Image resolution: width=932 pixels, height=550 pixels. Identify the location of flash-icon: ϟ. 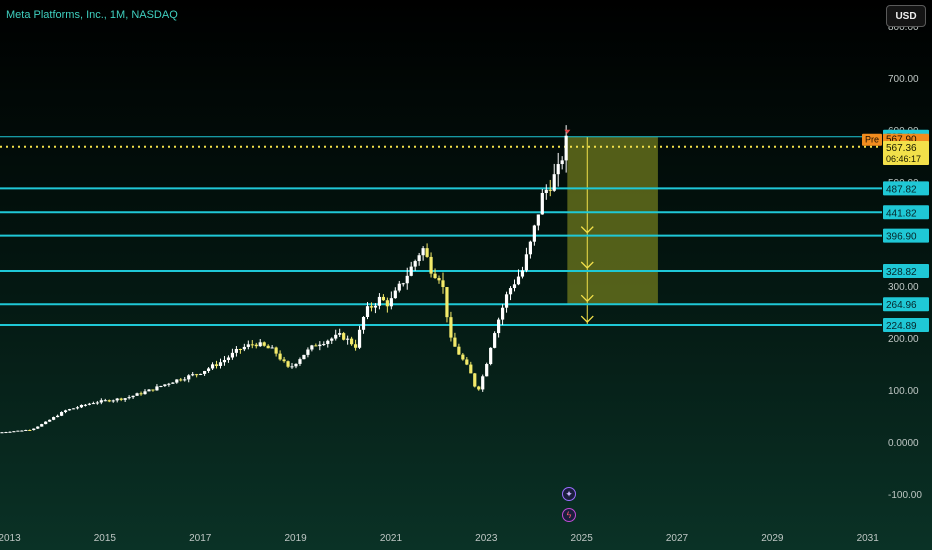
(569, 515).